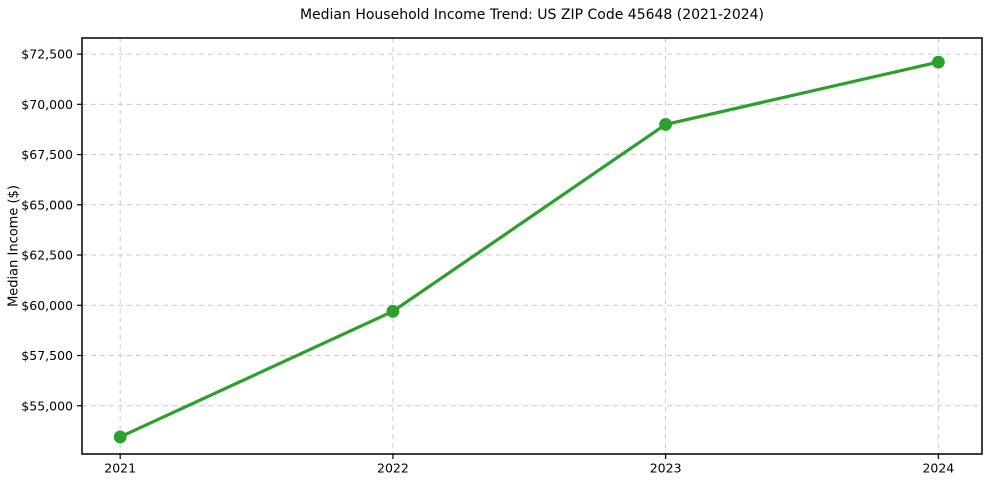  What do you see at coordinates (938, 468) in the screenshot?
I see `x-tick-label: 2024` at bounding box center [938, 468].